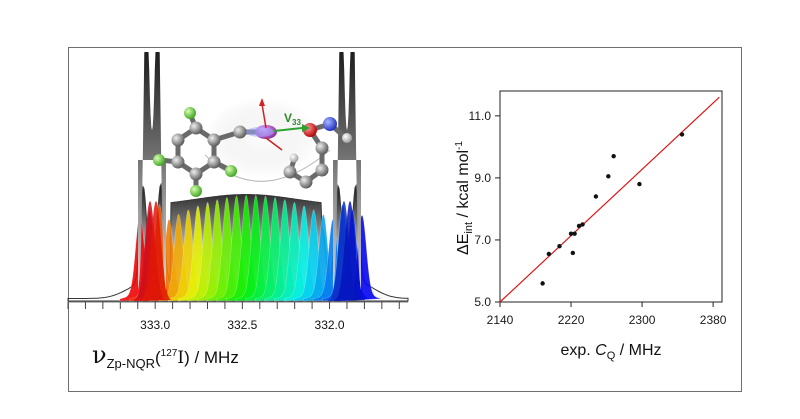 The width and height of the screenshot is (800, 419). Describe the element at coordinates (288, 129) in the screenshot. I see `v33-arrow` at that location.